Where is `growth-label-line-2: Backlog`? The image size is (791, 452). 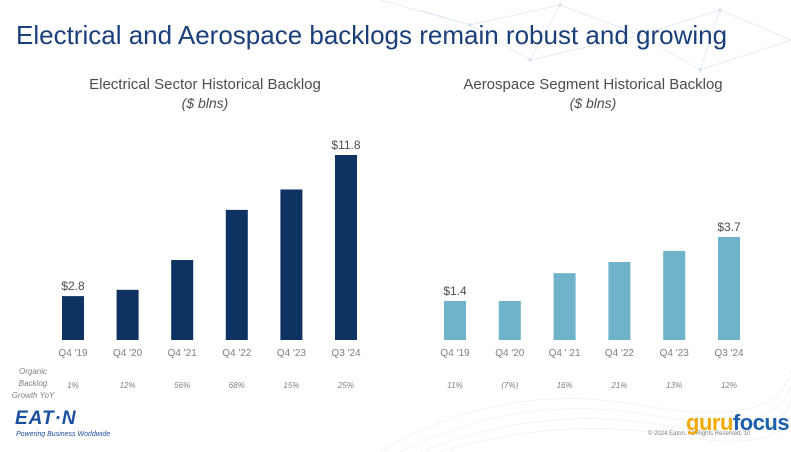 growth-label-line-2: Backlog is located at coordinates (33, 383).